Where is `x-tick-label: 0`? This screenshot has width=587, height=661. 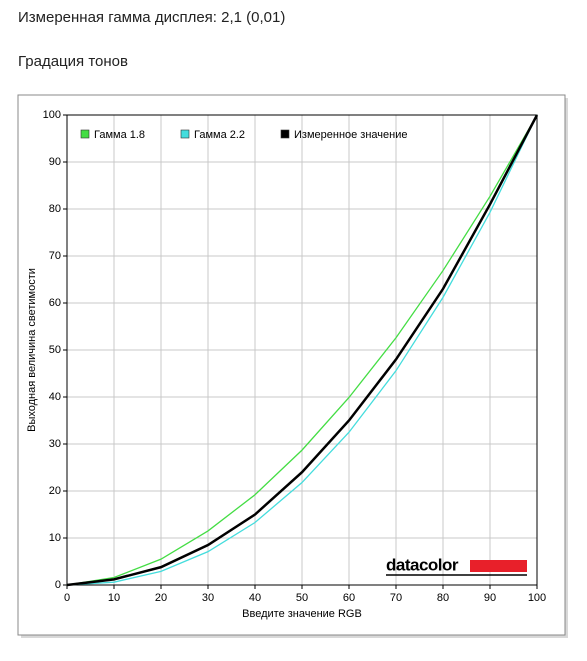
x-tick-label: 0 is located at coordinates (67, 598).